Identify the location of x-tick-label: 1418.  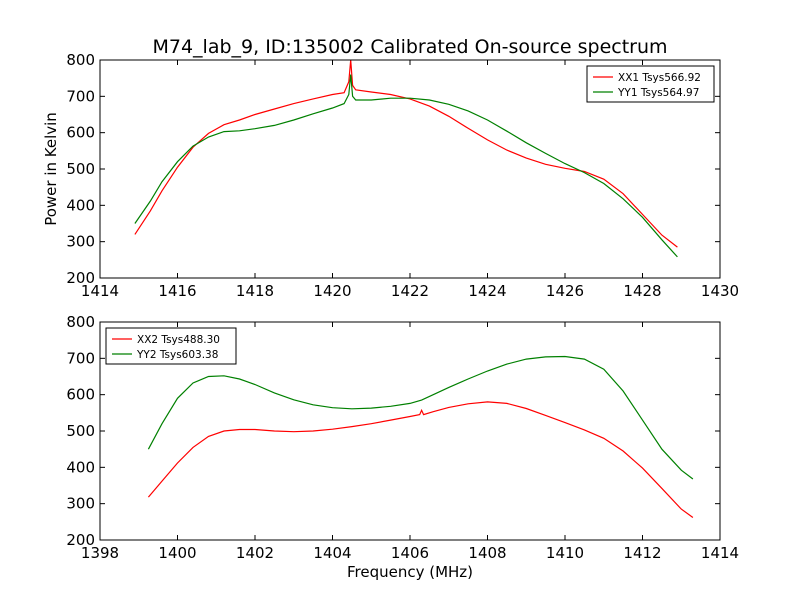
(255, 291).